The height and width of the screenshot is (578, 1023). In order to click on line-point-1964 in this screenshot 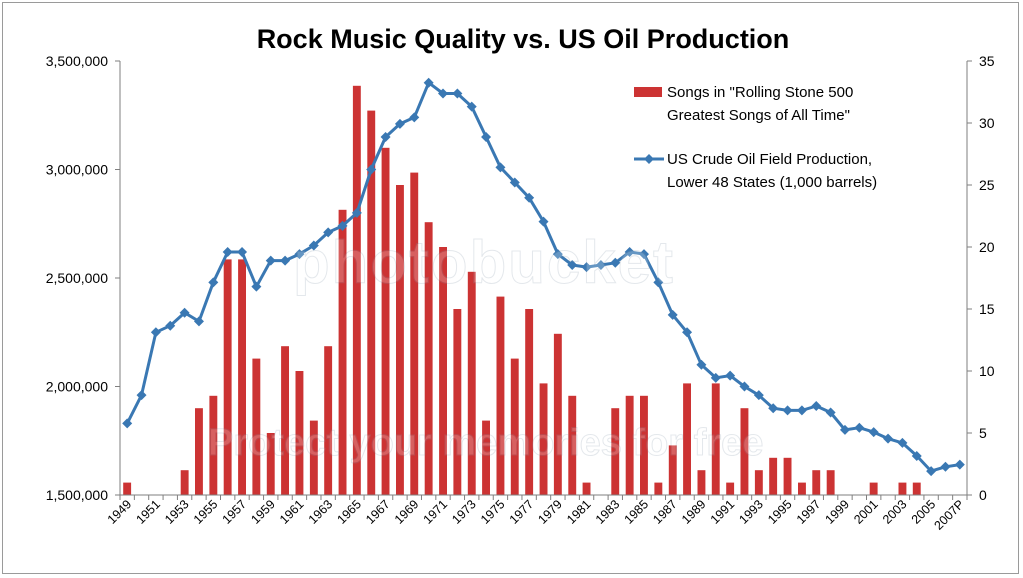, I will do `click(342, 225)`.